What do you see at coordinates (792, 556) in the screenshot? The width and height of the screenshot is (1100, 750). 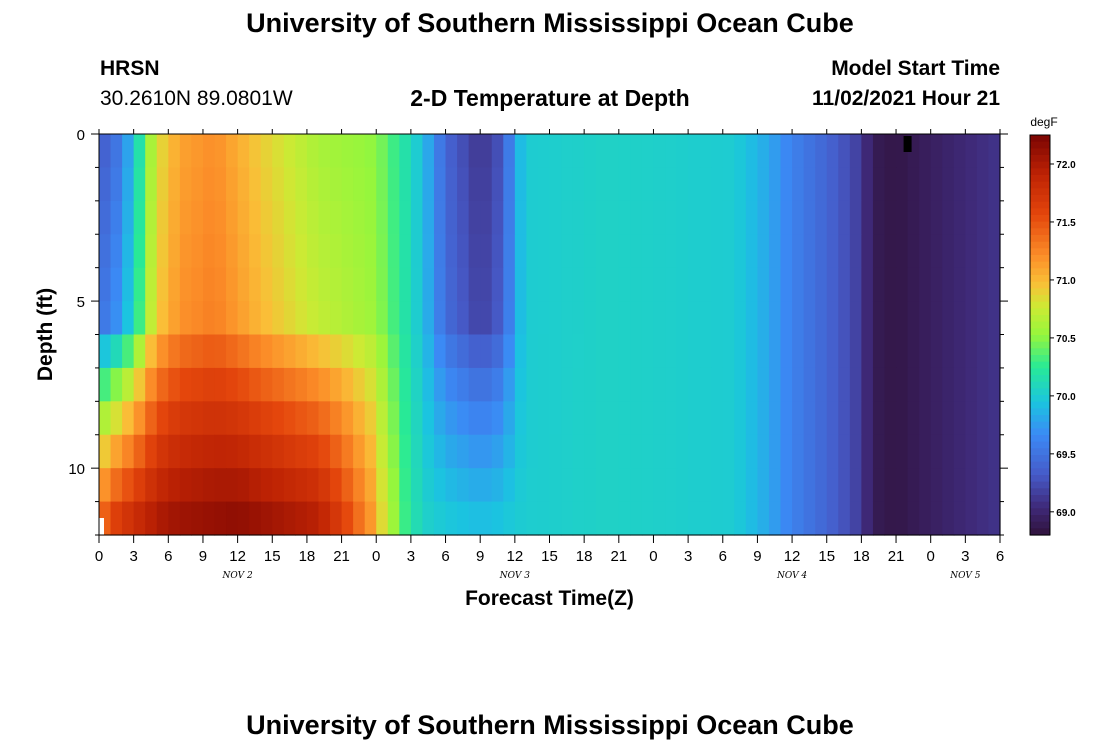 I see `x-tick-label: 12` at bounding box center [792, 556].